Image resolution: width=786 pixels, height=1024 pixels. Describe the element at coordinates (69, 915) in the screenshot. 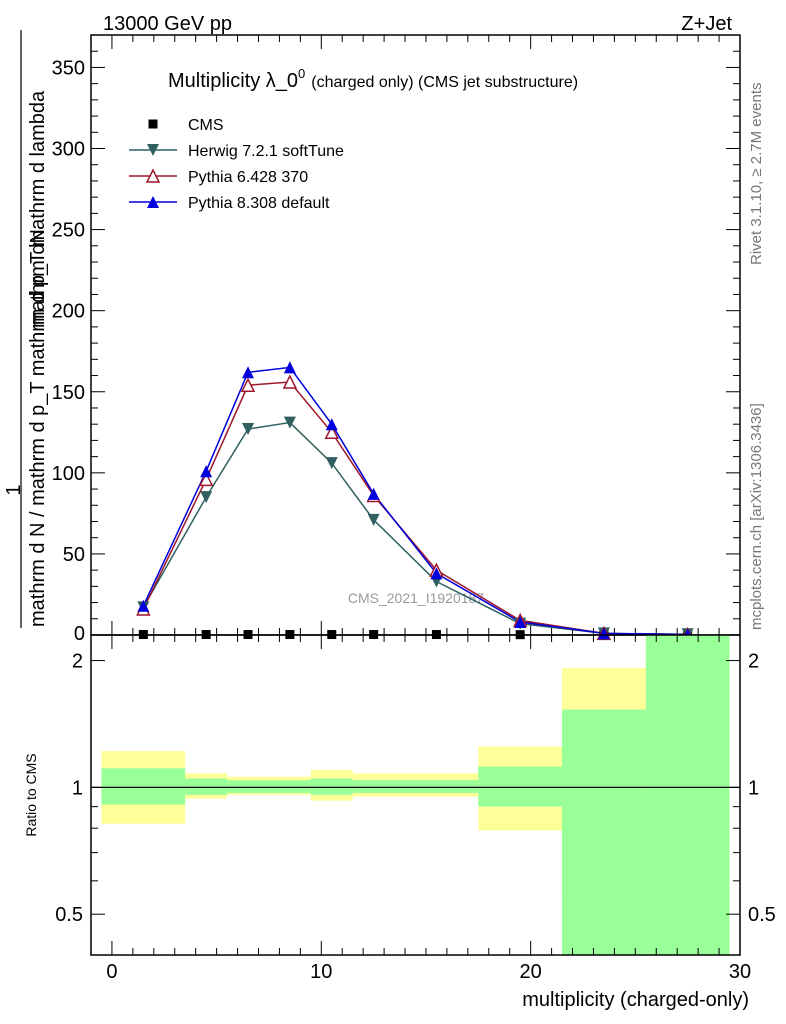

I see `ratio-ytick-label: 0.5` at that location.